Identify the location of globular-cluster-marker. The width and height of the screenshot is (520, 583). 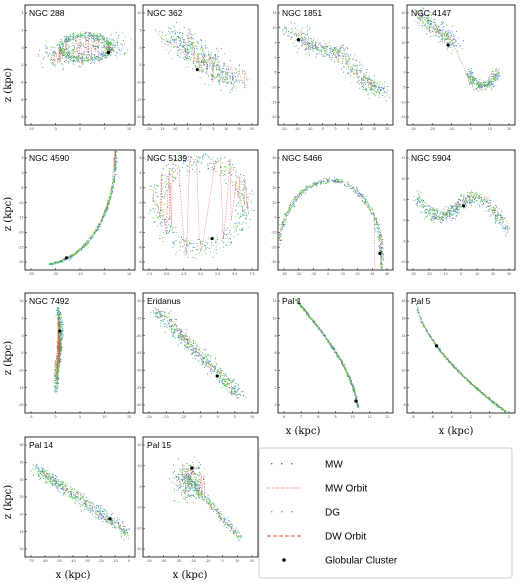
(463, 206).